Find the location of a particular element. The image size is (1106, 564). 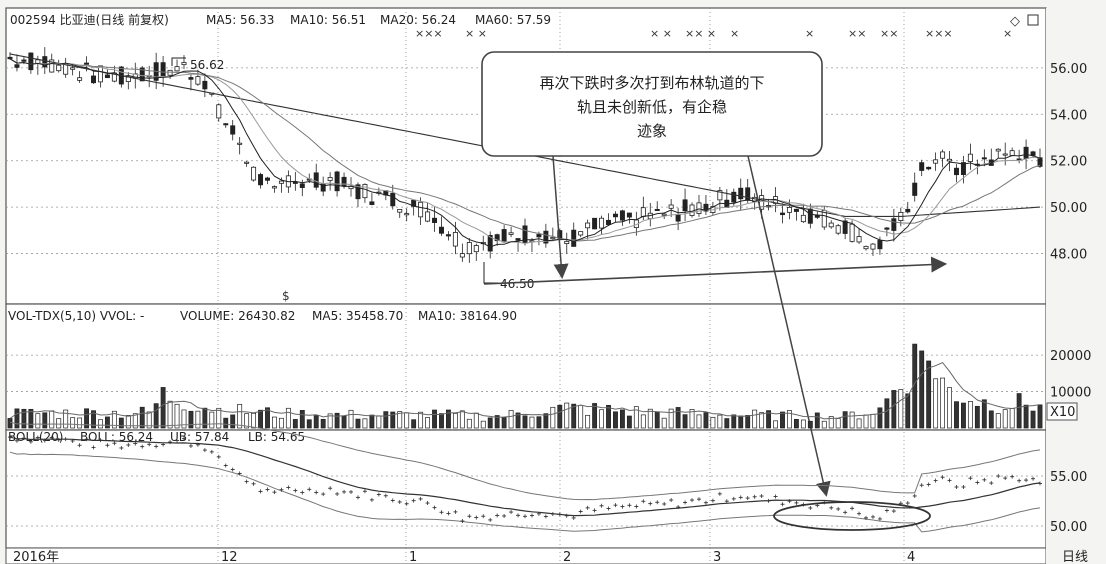

volume-gridlines: 10000 20000 is located at coordinates (548, 375).